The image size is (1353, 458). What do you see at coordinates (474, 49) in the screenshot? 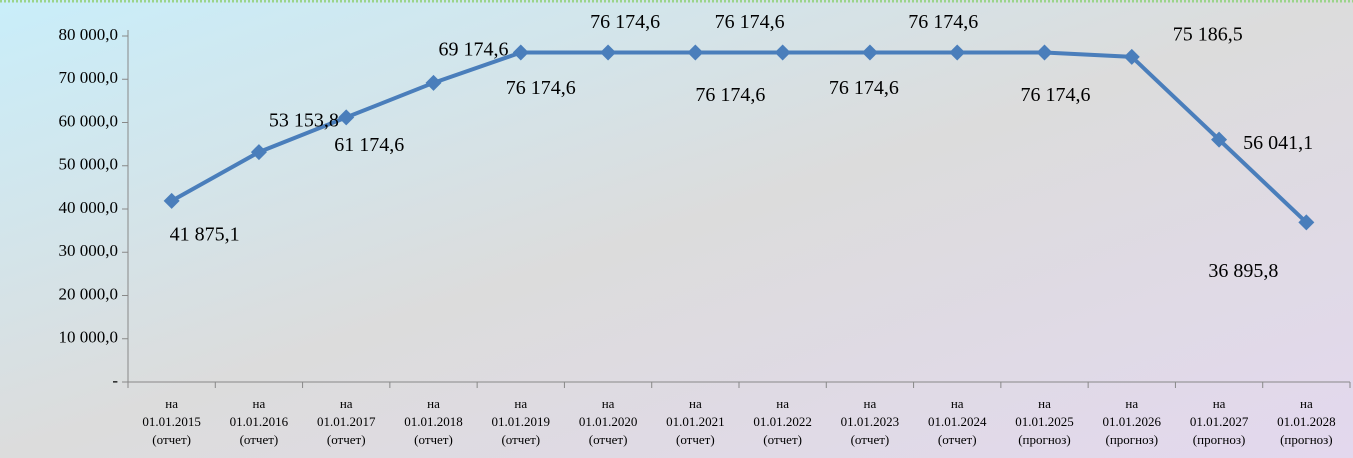
I see `data-label: 69 174,6` at bounding box center [474, 49].